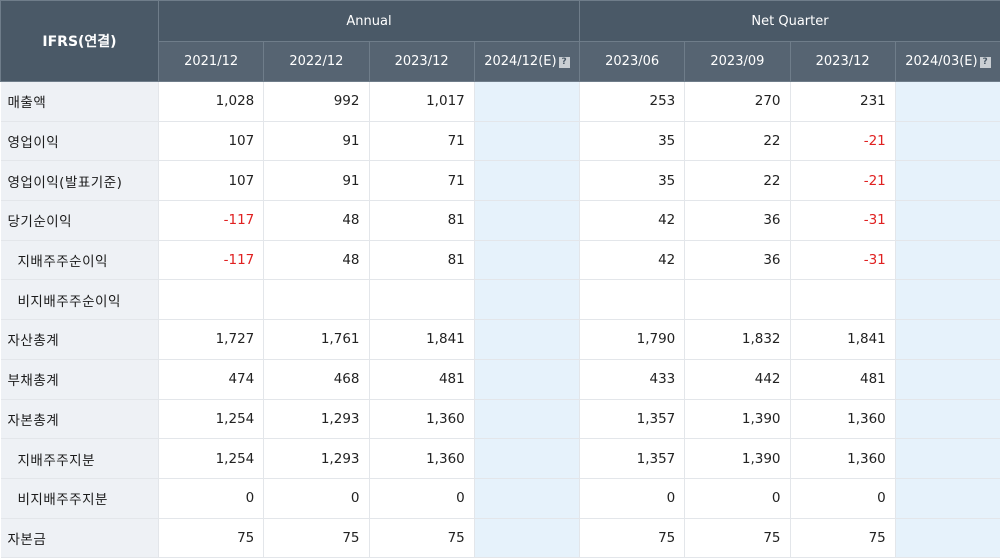  What do you see at coordinates (80, 419) in the screenshot?
I see `row-label: 자본총계` at bounding box center [80, 419].